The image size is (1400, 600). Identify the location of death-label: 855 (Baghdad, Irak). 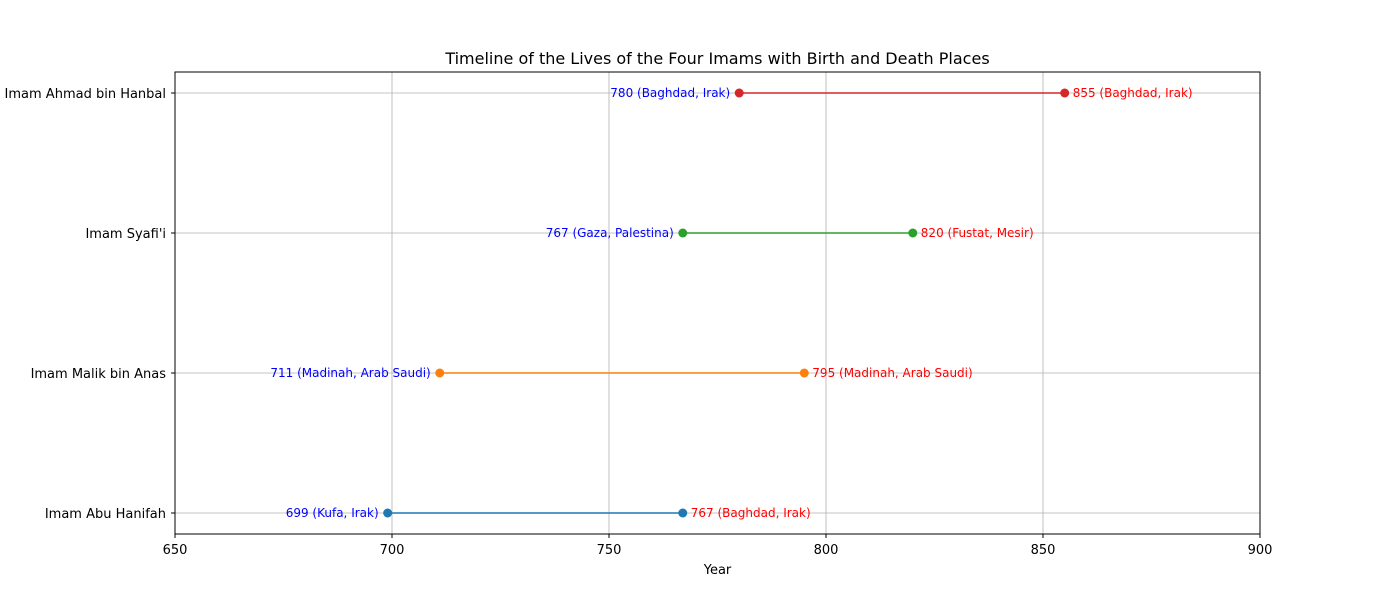
(1133, 93).